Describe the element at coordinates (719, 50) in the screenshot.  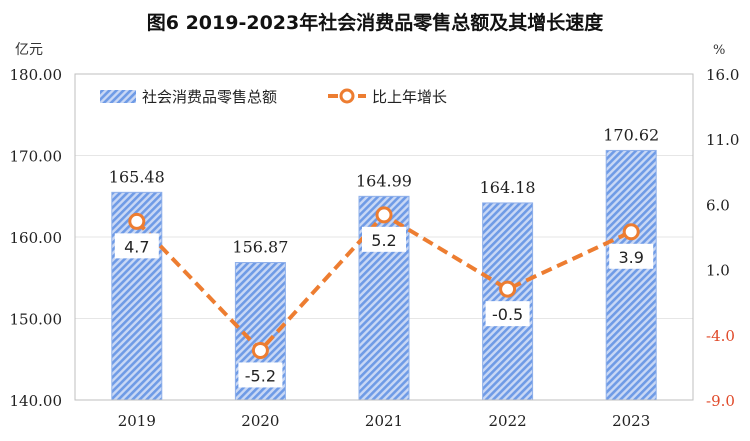
I see `right-axis-unit: %` at that location.